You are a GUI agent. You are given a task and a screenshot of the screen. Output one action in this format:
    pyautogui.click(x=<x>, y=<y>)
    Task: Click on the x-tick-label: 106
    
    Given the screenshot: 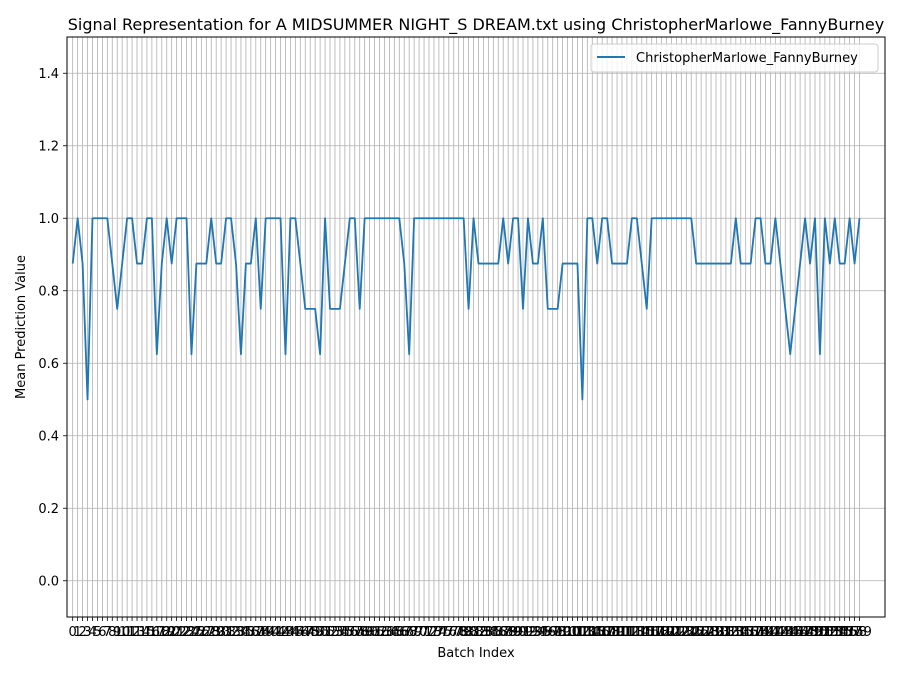 What is the action you would take?
    pyautogui.click(x=597, y=632)
    